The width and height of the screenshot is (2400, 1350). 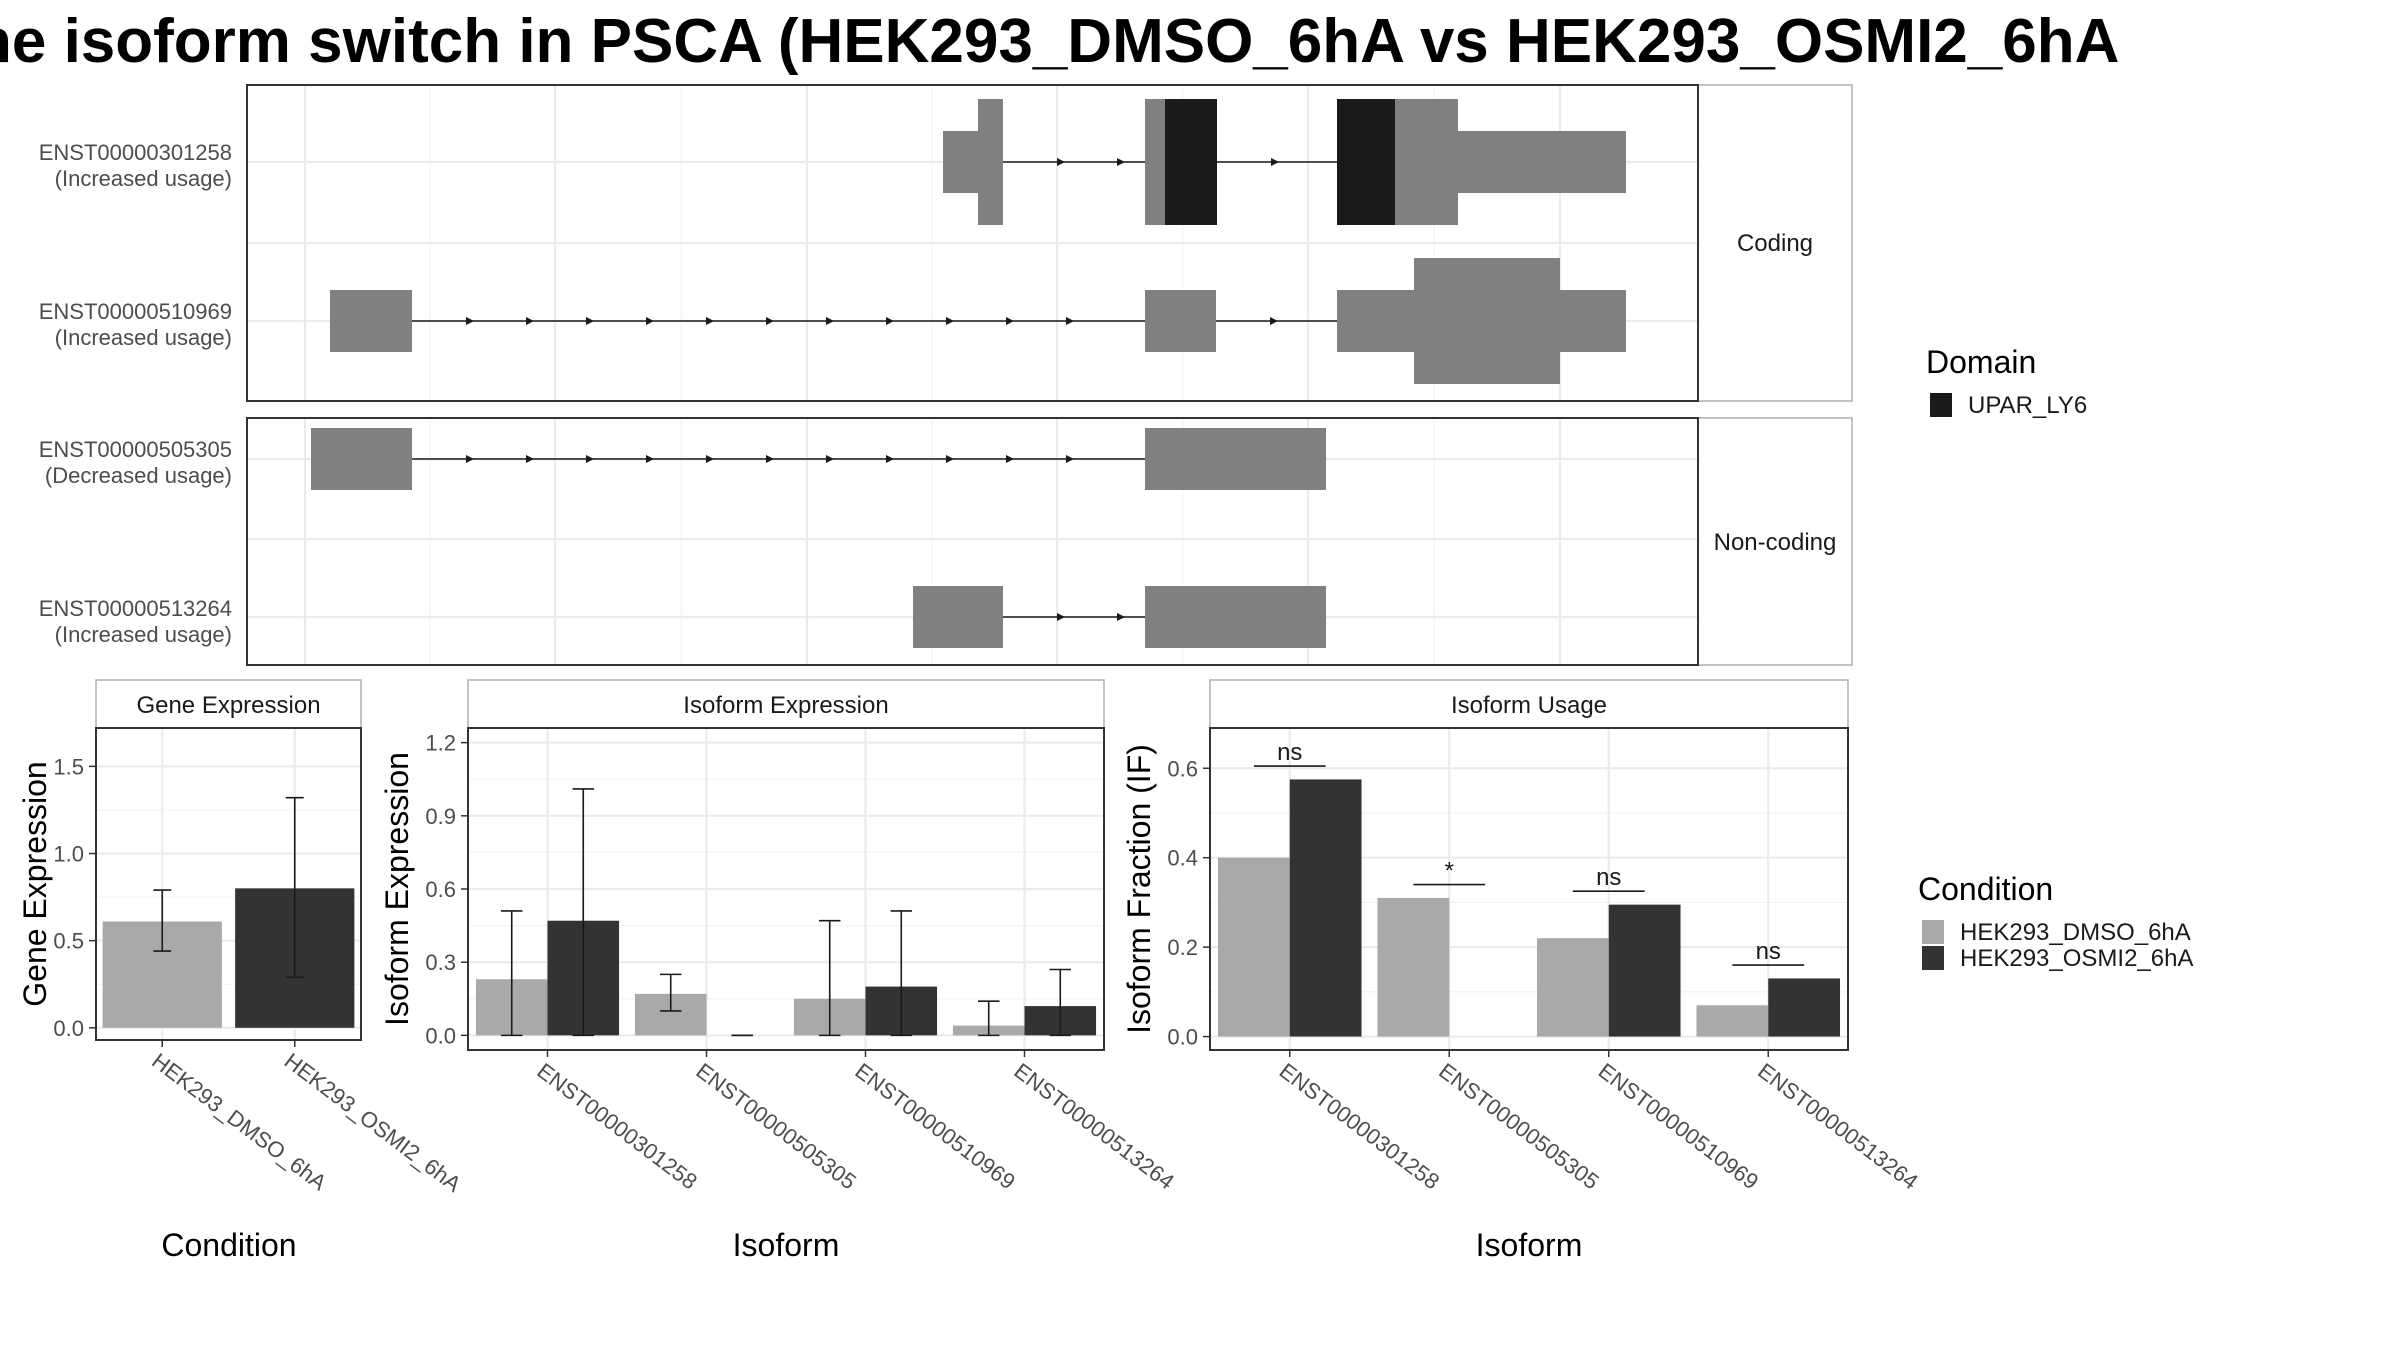 I want to click on isoform-label-status: (Decreased usage), so click(x=138, y=475).